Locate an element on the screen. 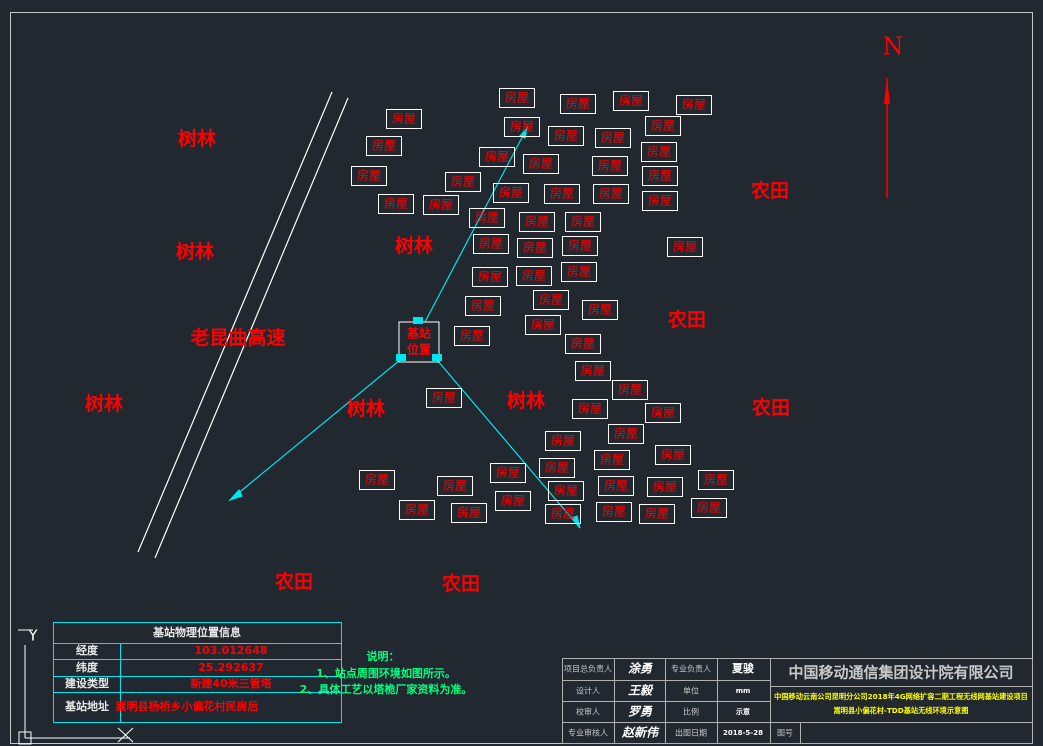 The width and height of the screenshot is (1043, 746). drawing-number-label: 图号 is located at coordinates (785, 733).